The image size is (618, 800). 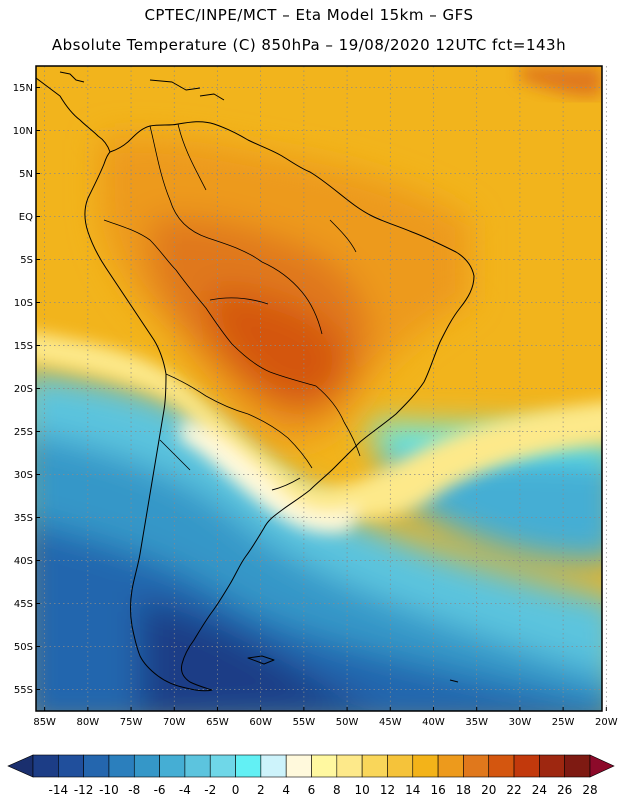 I want to click on lat-label: 40S, so click(x=23, y=561).